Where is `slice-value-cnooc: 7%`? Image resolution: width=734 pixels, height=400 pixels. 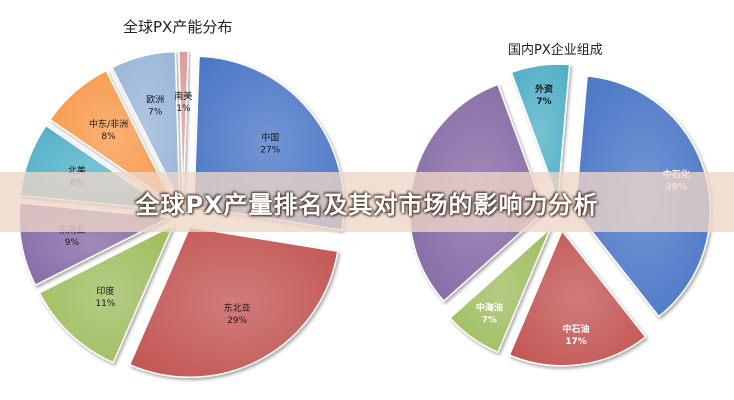 slice-value-cnooc: 7% is located at coordinates (489, 321).